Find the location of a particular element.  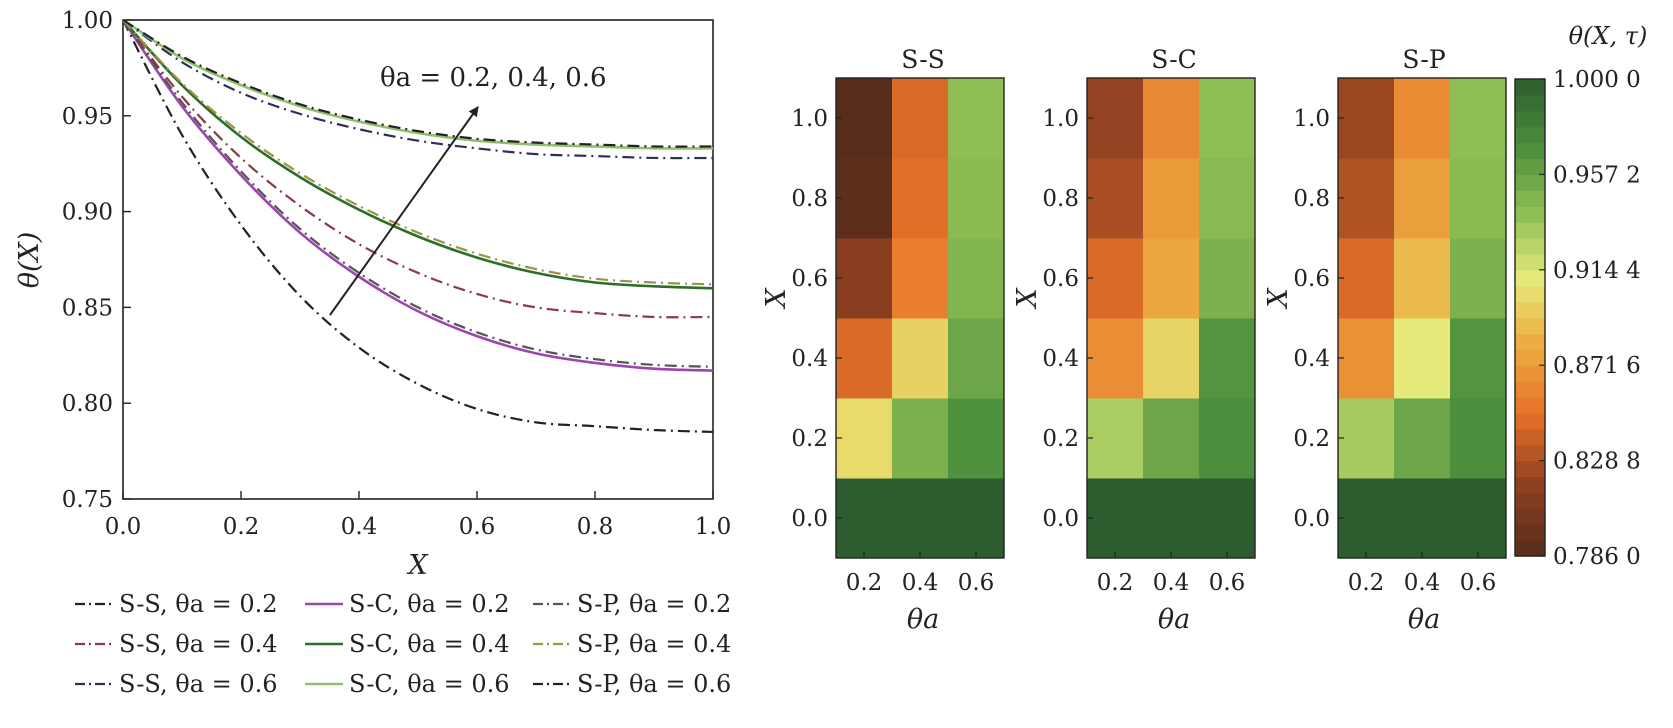

line-x-axis-label: X is located at coordinates (417, 565).